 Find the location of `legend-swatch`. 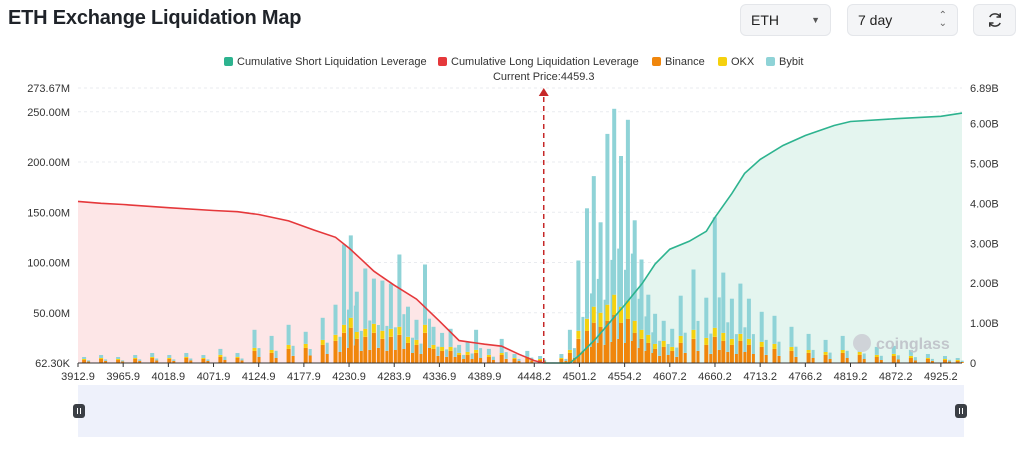

legend-swatch is located at coordinates (228, 61).